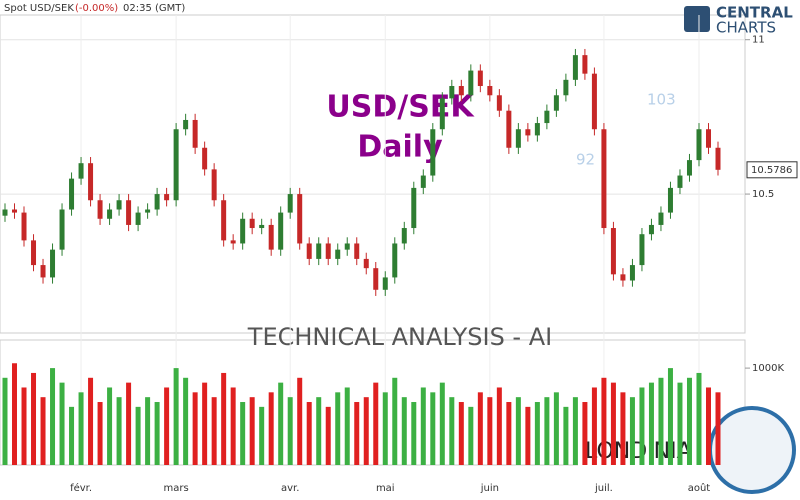  I want to click on logo-text: CHARTS, so click(746, 28).